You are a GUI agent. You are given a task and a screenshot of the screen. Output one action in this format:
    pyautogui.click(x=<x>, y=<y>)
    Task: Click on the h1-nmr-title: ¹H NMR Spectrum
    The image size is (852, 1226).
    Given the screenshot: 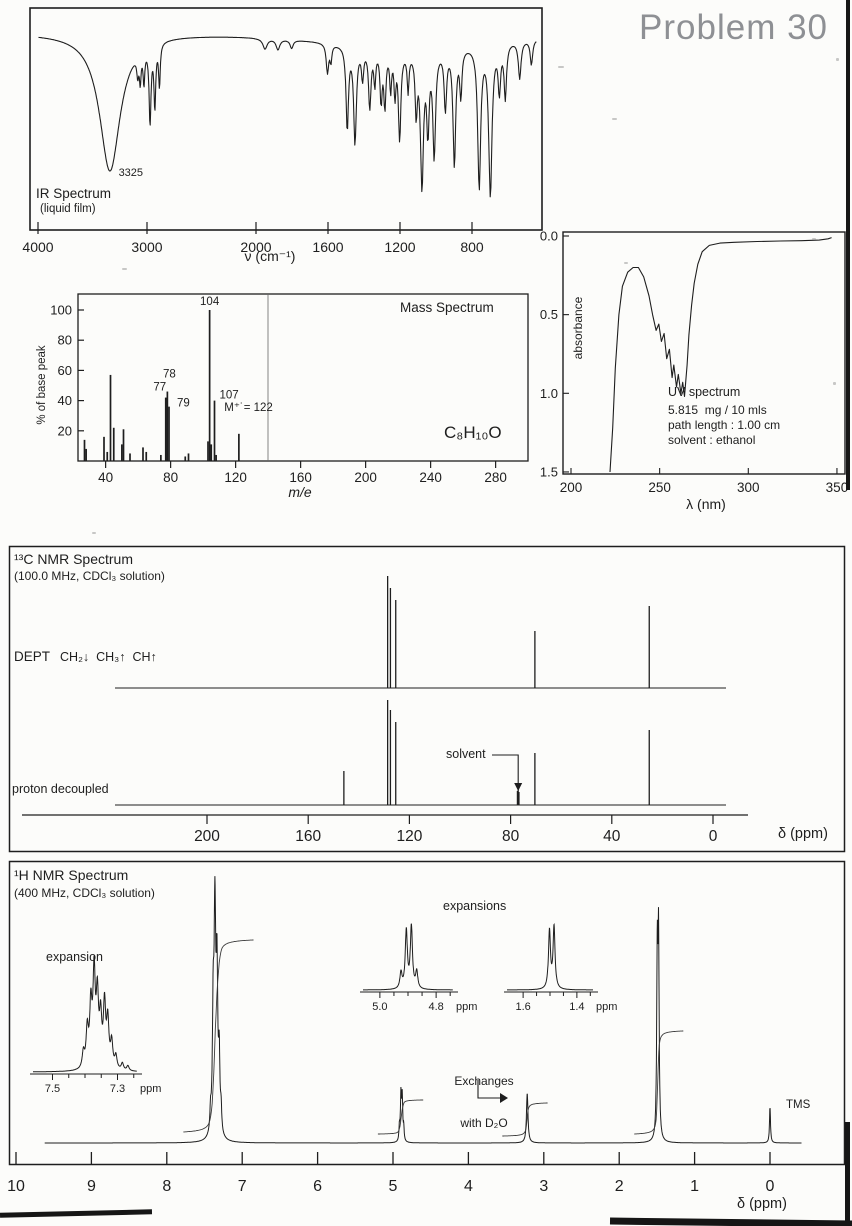 What is the action you would take?
    pyautogui.click(x=71, y=875)
    